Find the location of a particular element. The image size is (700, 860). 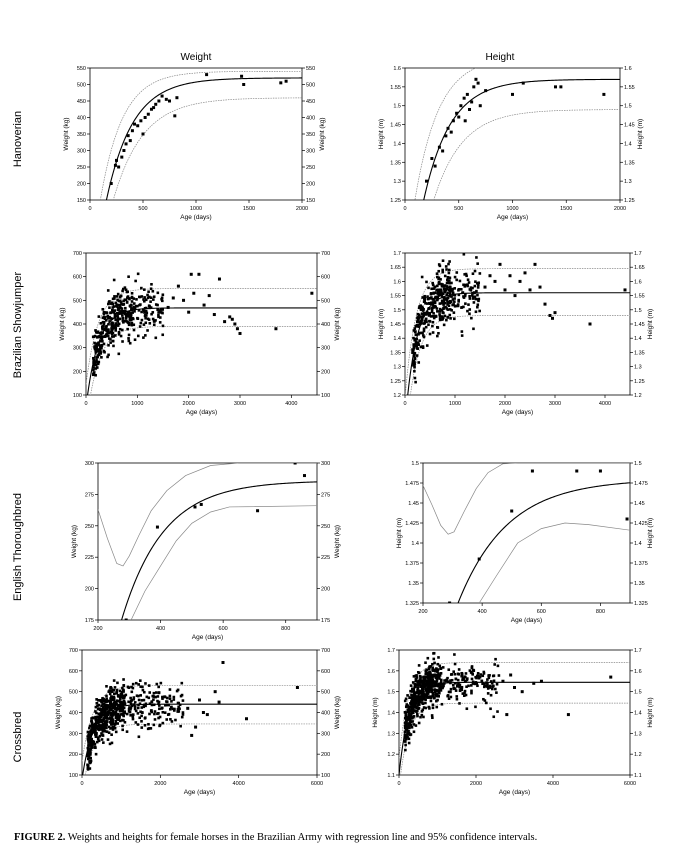

regression-line is located at coordinates (219, 550).